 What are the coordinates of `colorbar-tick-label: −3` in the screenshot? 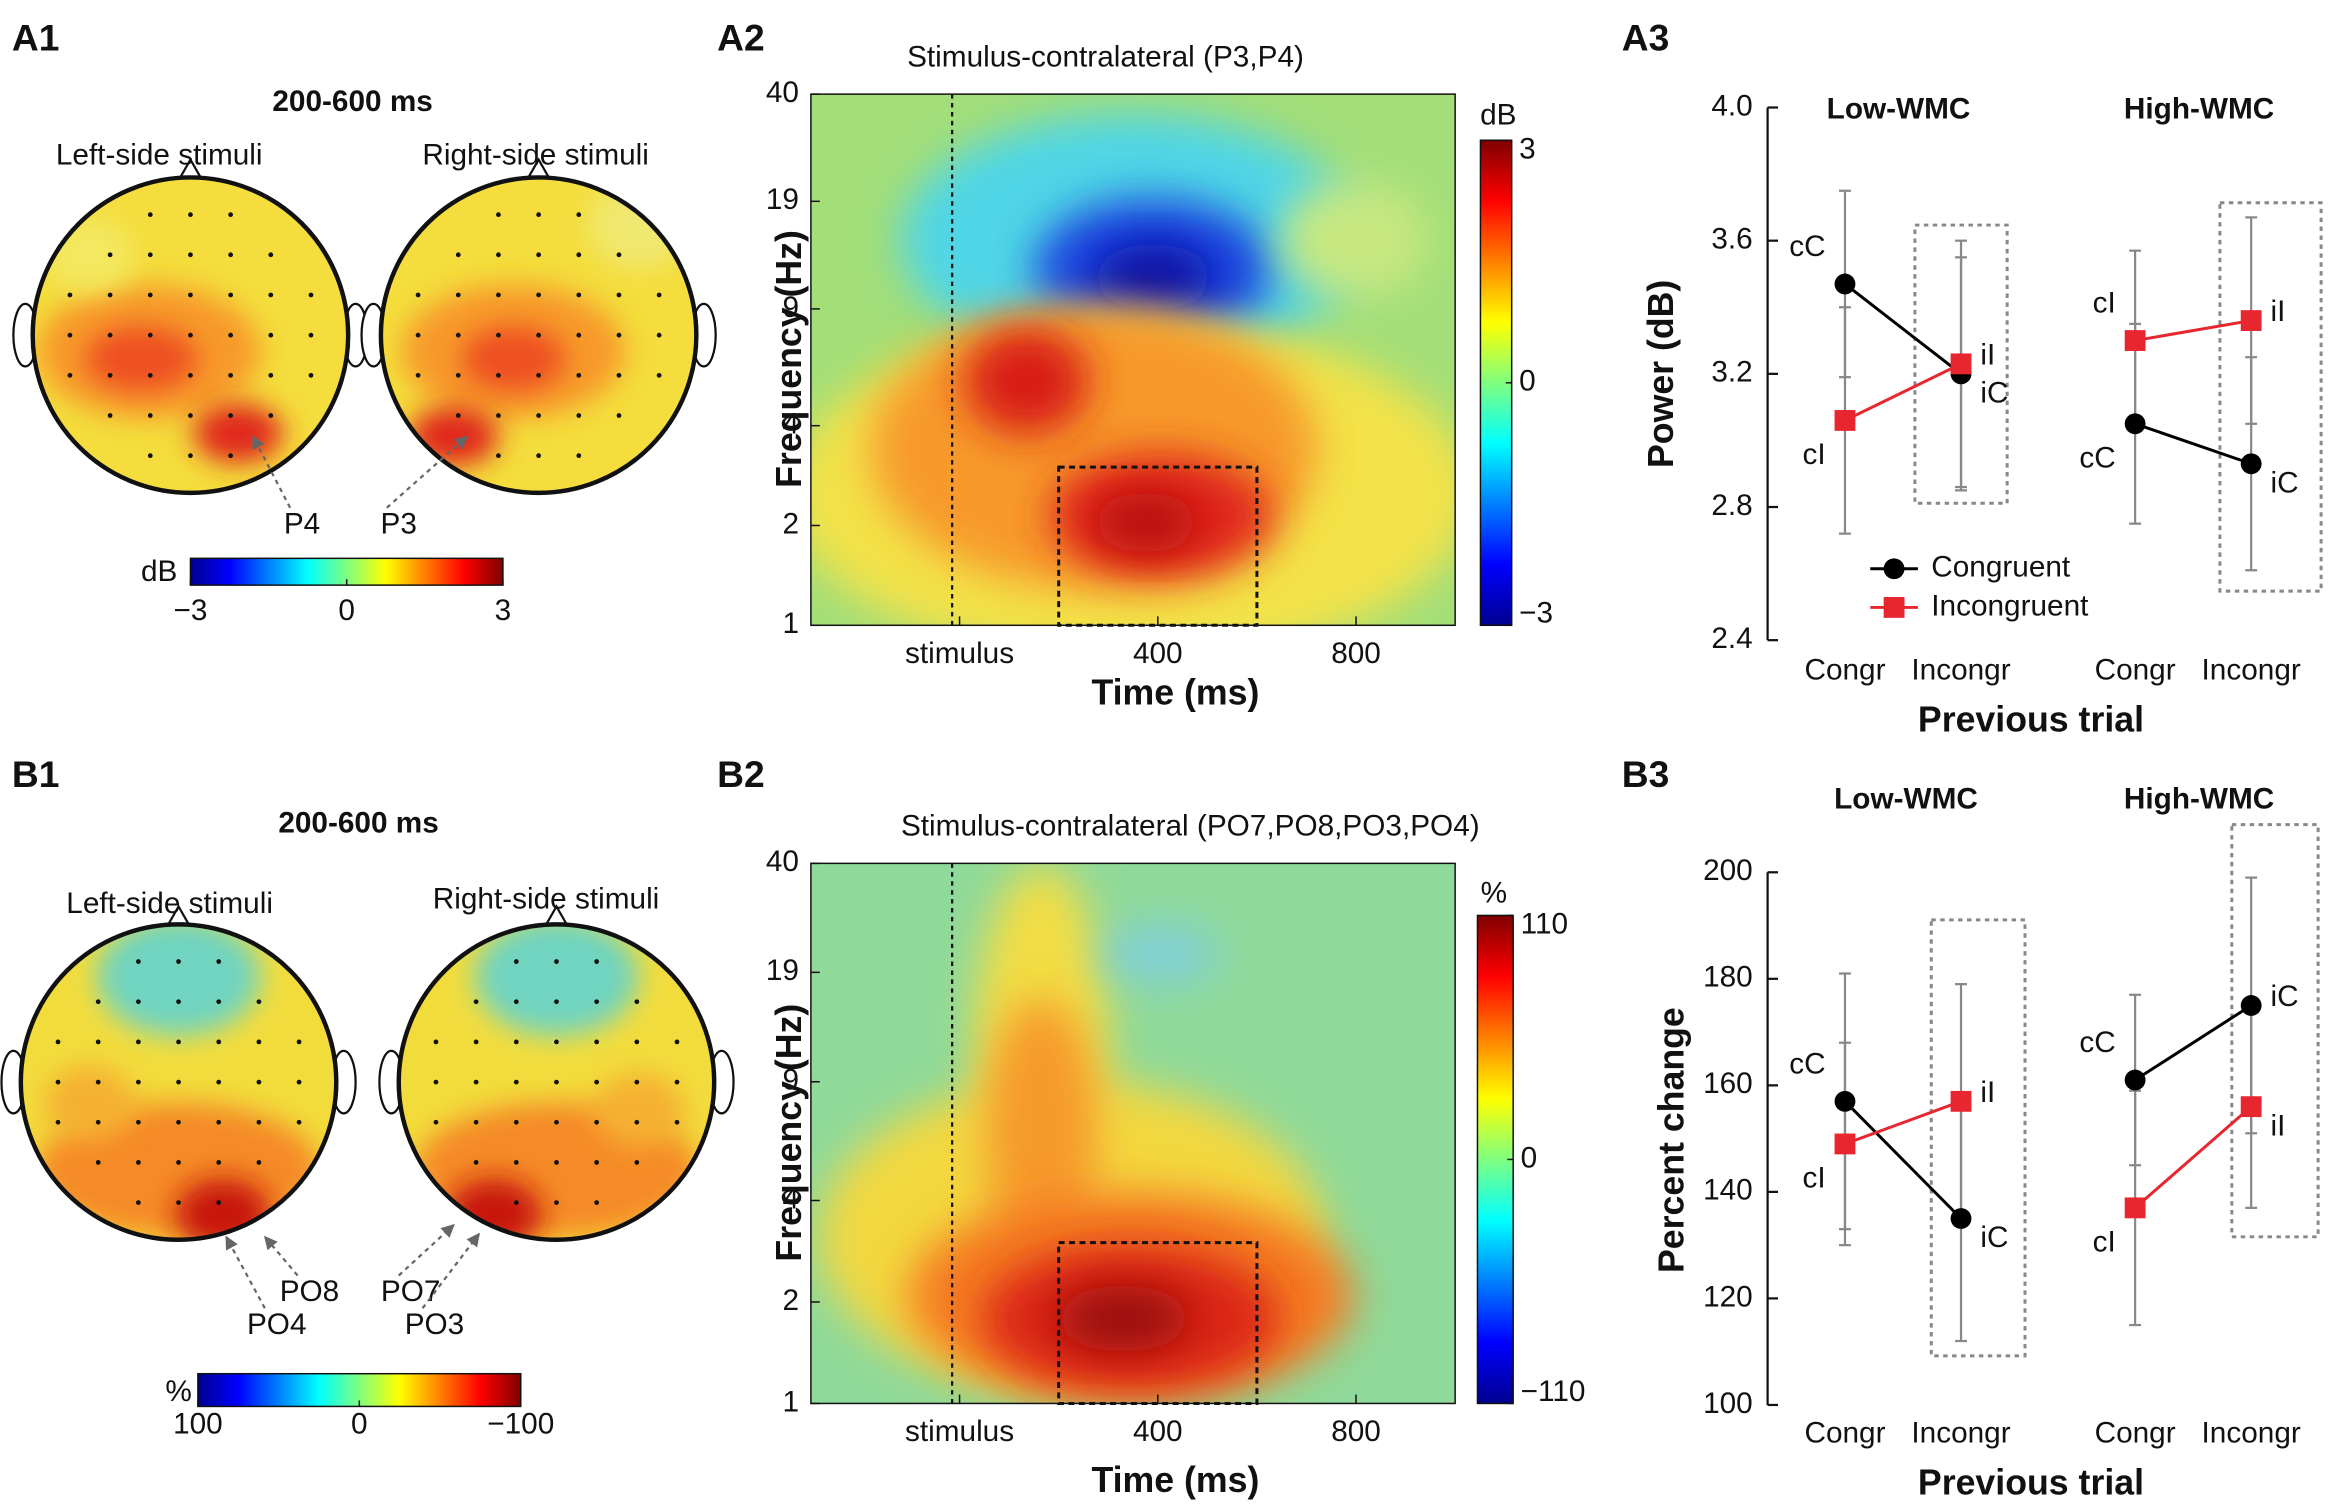 It's located at (1536, 613).